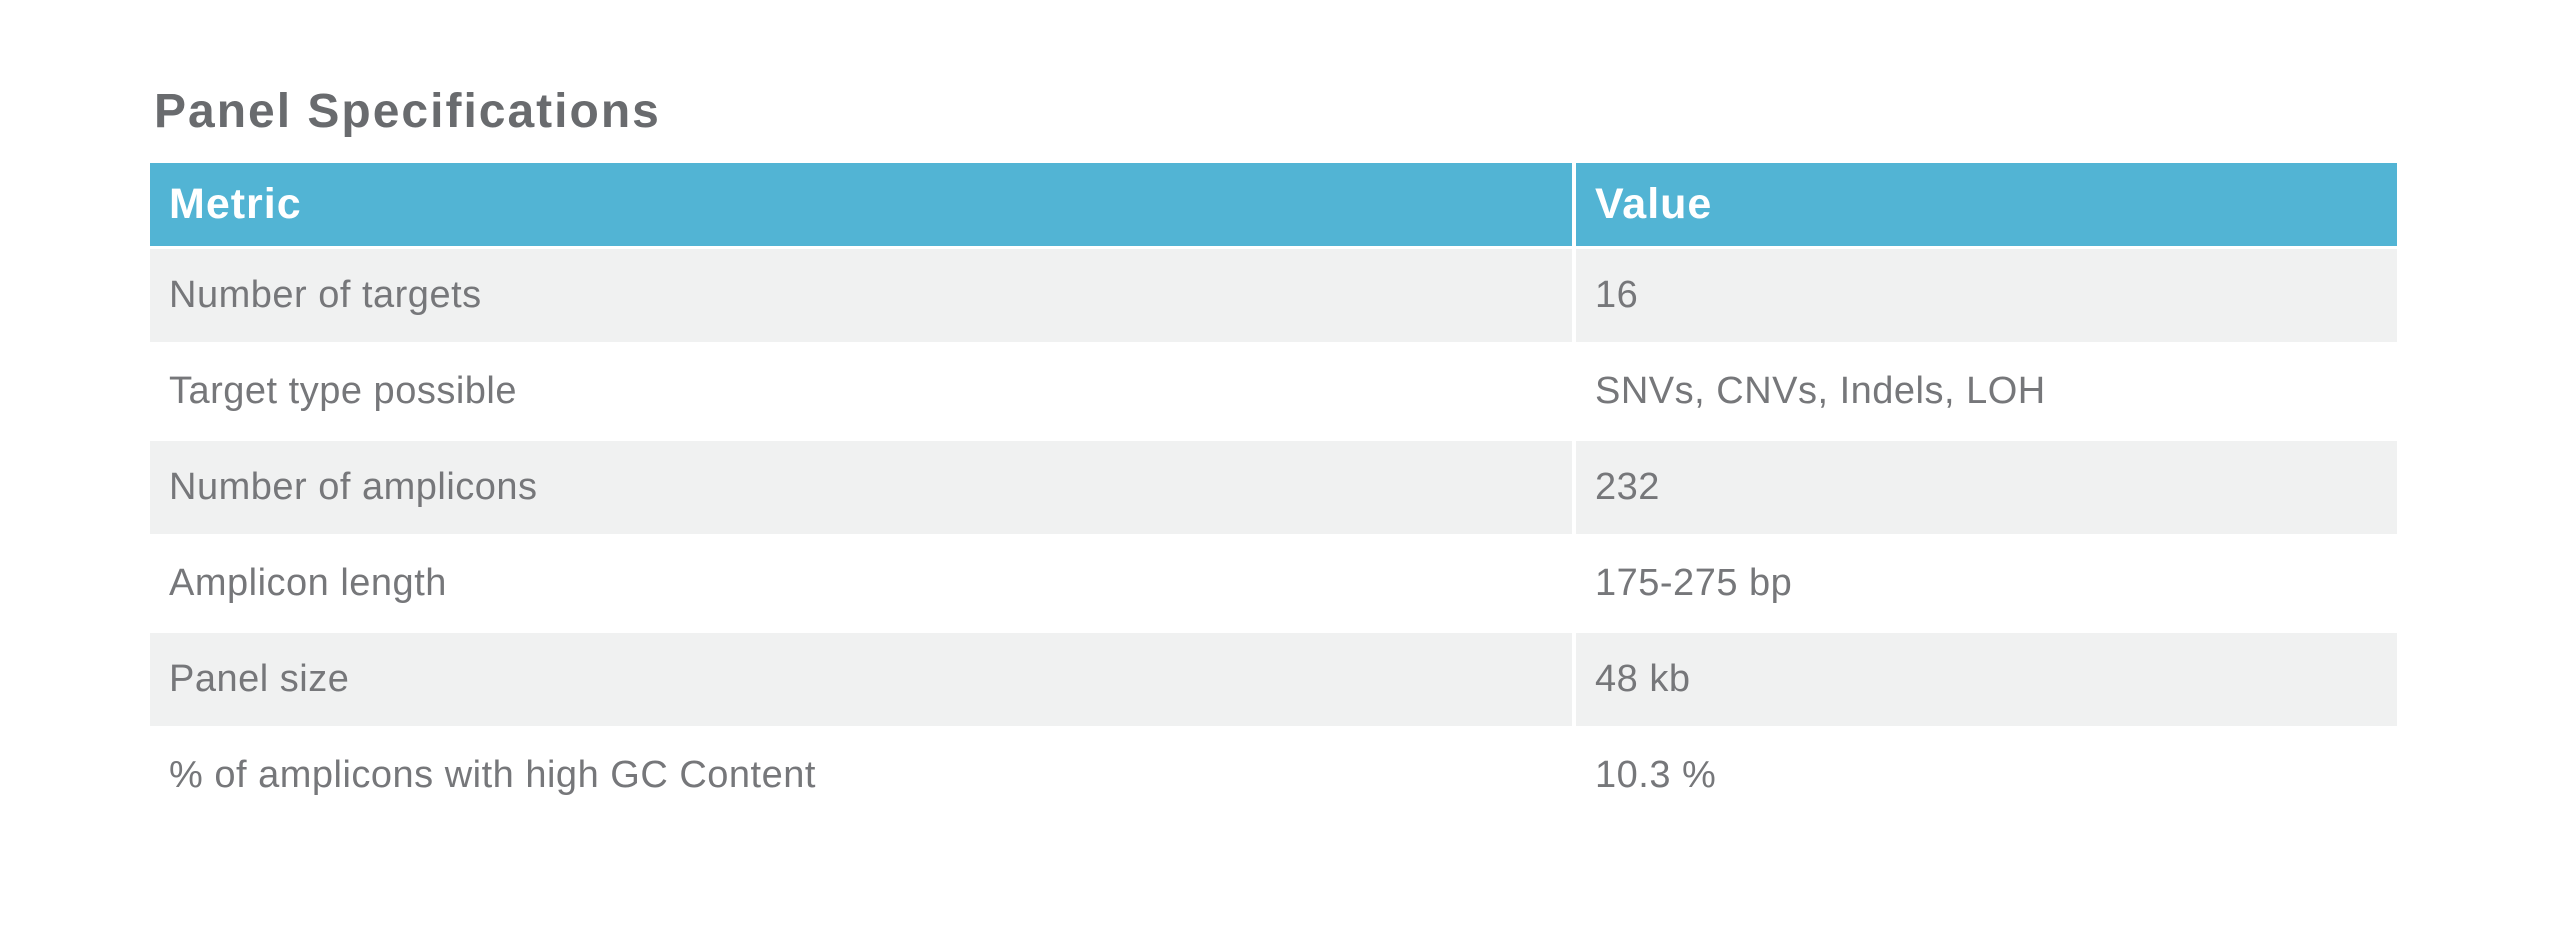  What do you see at coordinates (861, 679) in the screenshot?
I see `metric-cell: Panel size` at bounding box center [861, 679].